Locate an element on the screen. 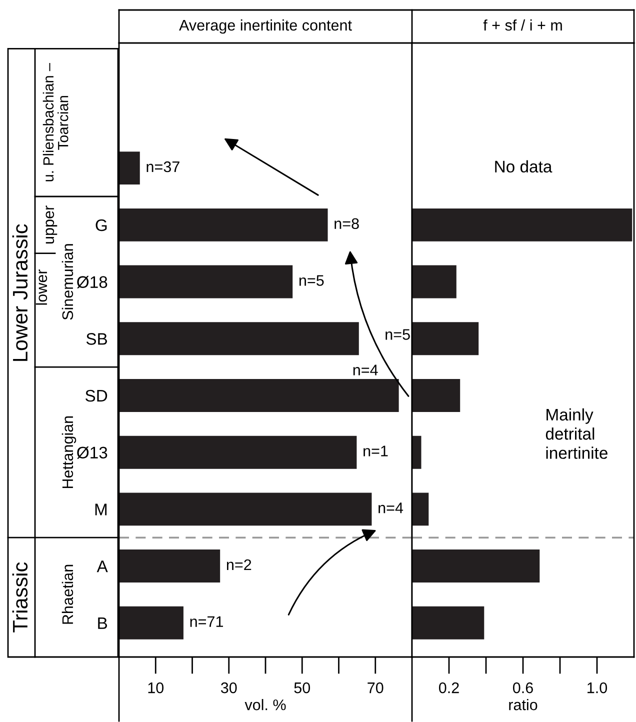  y-tick-label: Ø18 is located at coordinates (92, 282).